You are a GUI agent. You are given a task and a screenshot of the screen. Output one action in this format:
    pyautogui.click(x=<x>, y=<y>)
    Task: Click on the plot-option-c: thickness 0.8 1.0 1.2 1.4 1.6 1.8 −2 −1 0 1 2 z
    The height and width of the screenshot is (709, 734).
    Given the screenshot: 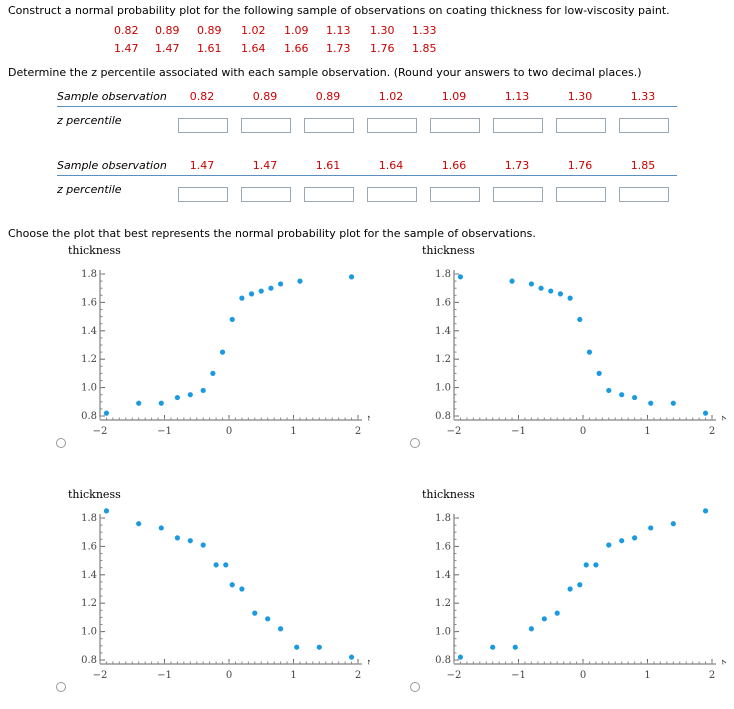 What is the action you would take?
    pyautogui.click(x=210, y=593)
    